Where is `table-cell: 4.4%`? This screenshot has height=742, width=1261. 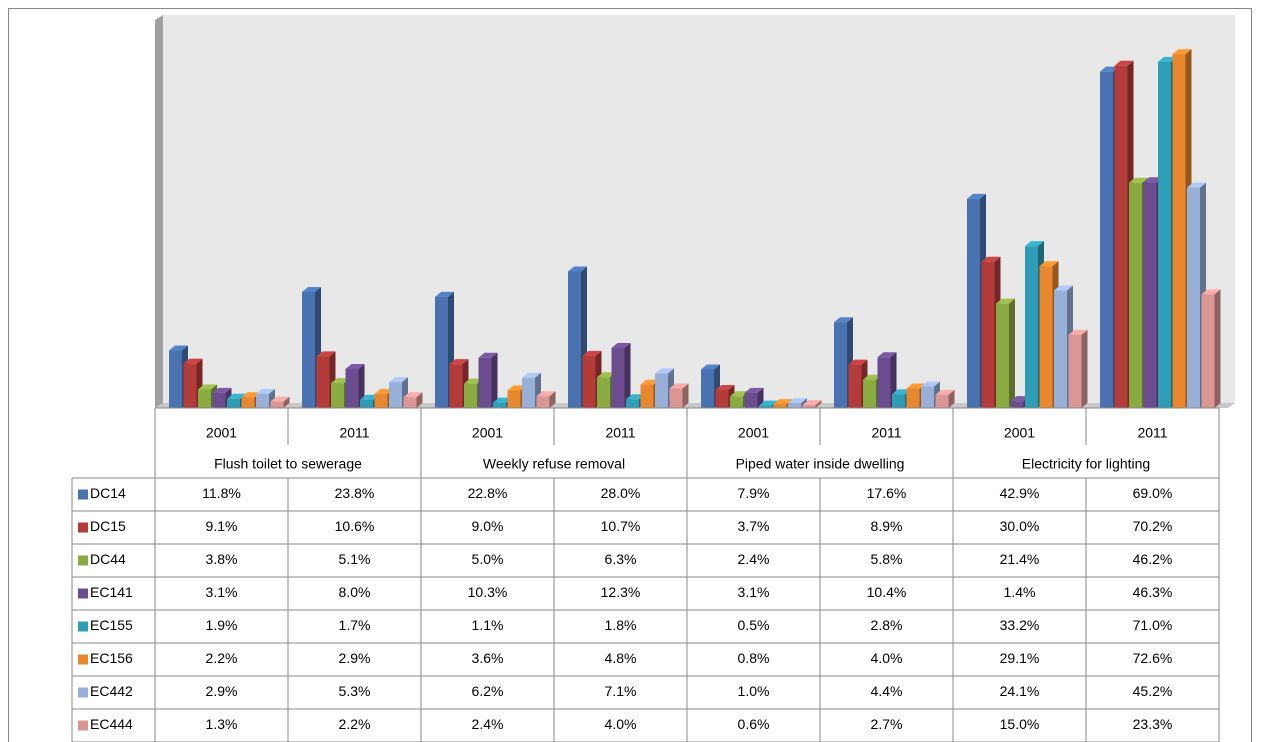
table-cell: 4.4% is located at coordinates (887, 691).